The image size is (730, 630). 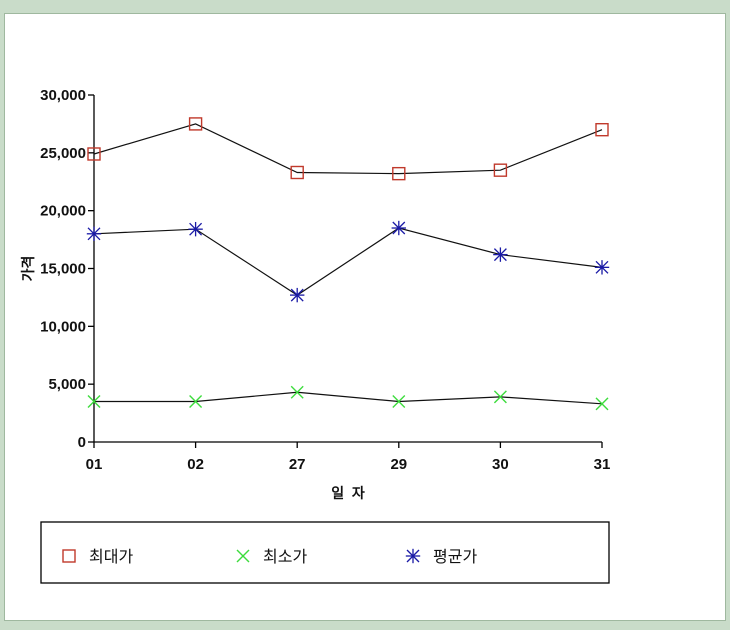 I want to click on y-axis-label: 가격, so click(x=28, y=269).